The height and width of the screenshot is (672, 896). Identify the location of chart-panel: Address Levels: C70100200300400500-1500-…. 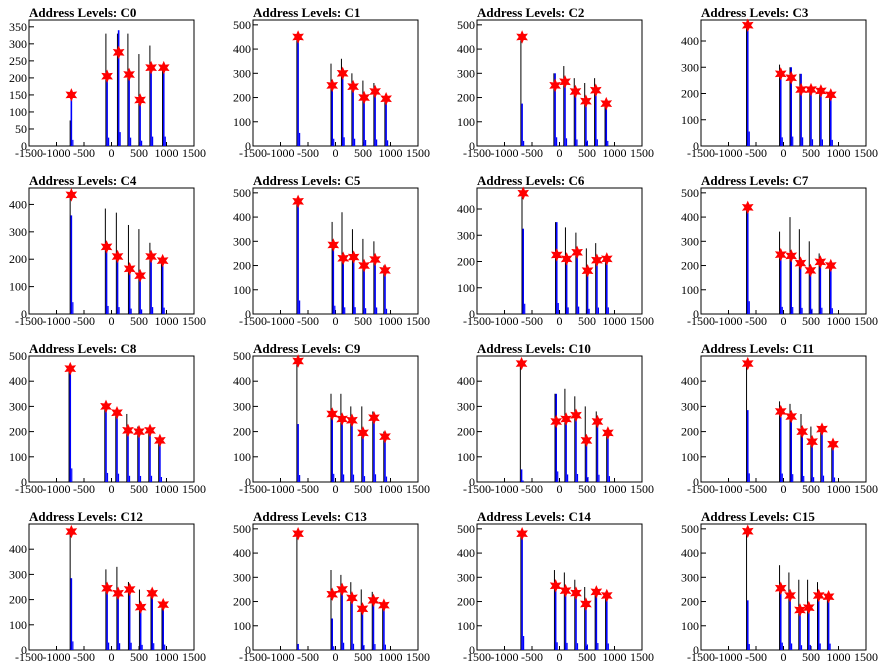
(779, 250).